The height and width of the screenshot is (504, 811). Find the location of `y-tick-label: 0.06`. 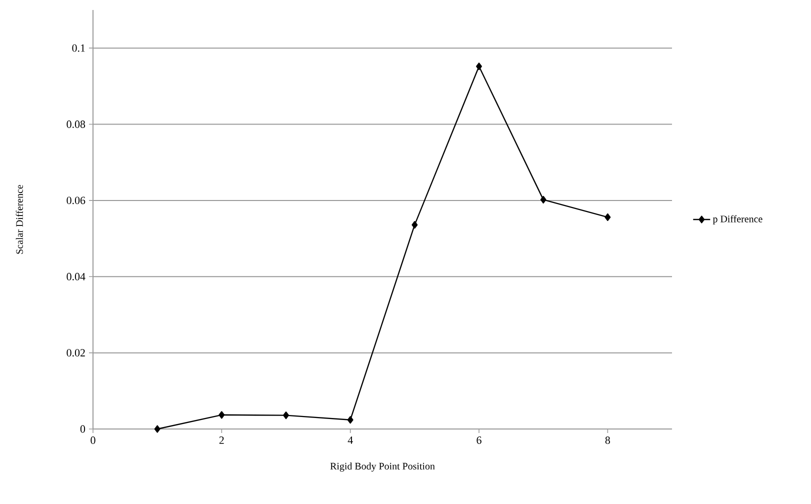

y-tick-label: 0.06 is located at coordinates (76, 200).